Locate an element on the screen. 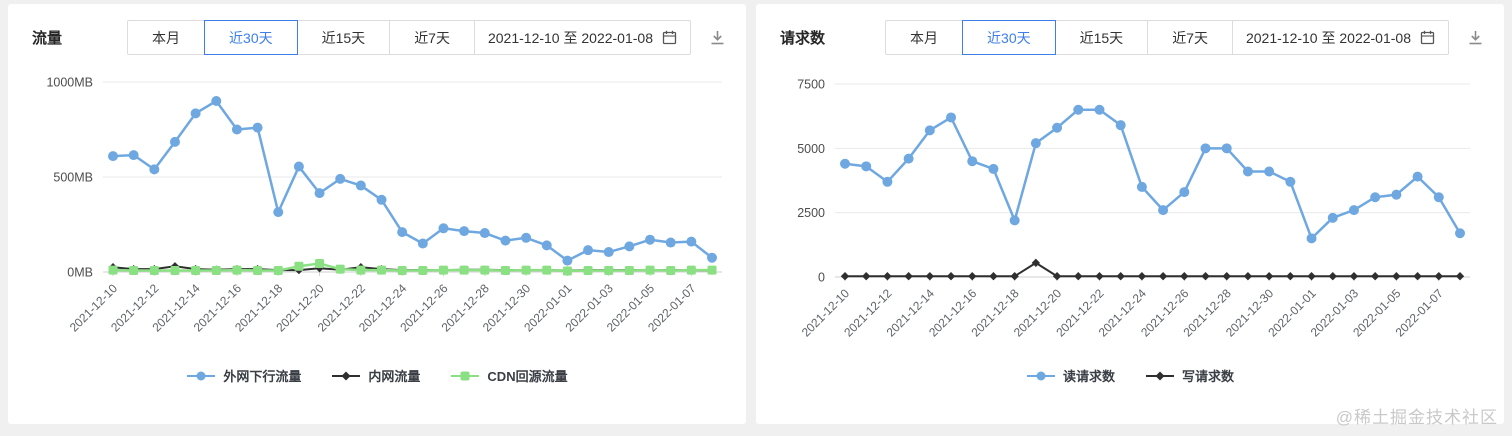 Image resolution: width=1512 pixels, height=436 pixels. series-读请求数 is located at coordinates (1152, 174).